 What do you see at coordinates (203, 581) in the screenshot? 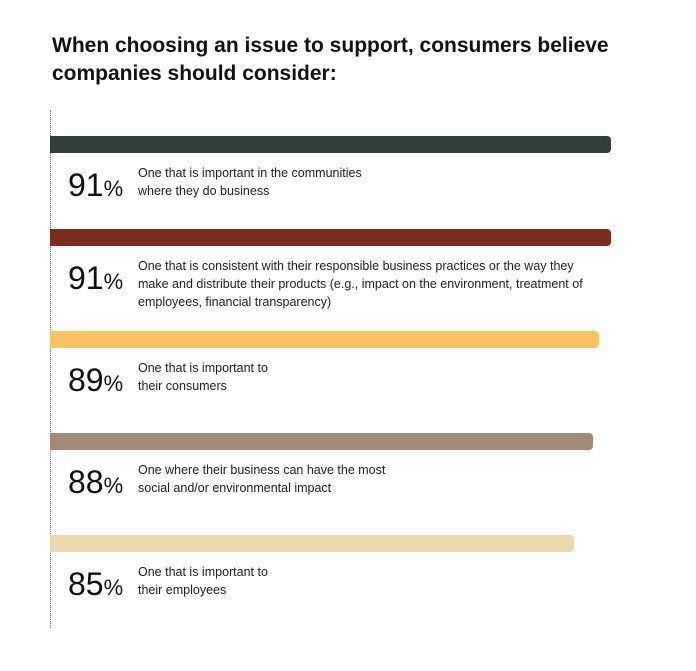
I see `category-label: One that is important to their employees` at bounding box center [203, 581].